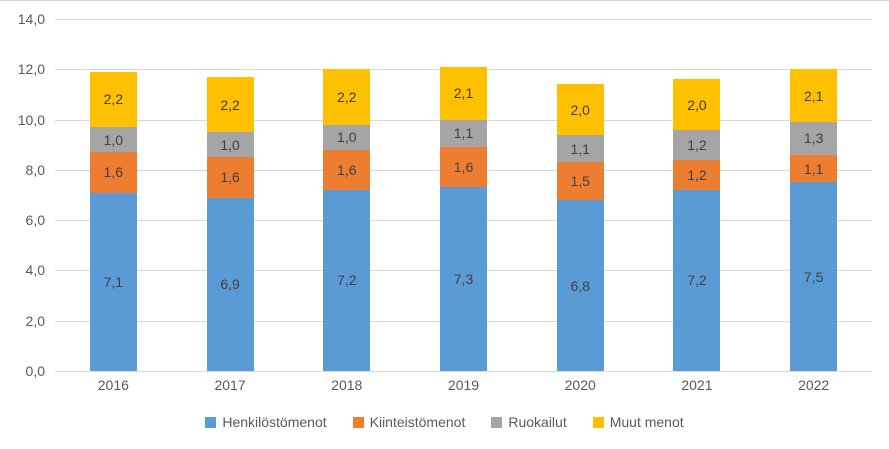 The height and width of the screenshot is (449, 889). I want to click on legend-item-ruokailut: Ruokailut, so click(529, 422).